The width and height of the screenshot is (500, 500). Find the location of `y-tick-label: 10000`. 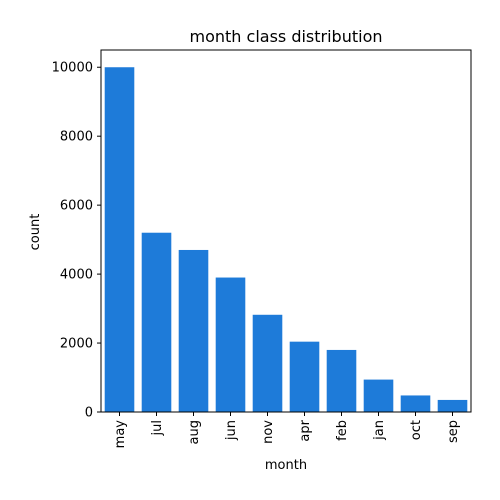

y-tick-label: 10000 is located at coordinates (72, 68).